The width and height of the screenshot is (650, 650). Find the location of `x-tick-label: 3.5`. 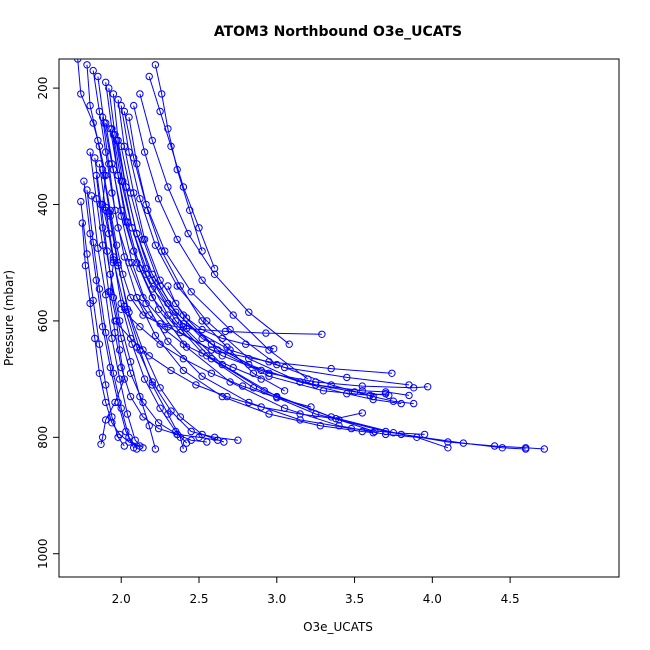

x-tick-label: 3.5 is located at coordinates (354, 599).